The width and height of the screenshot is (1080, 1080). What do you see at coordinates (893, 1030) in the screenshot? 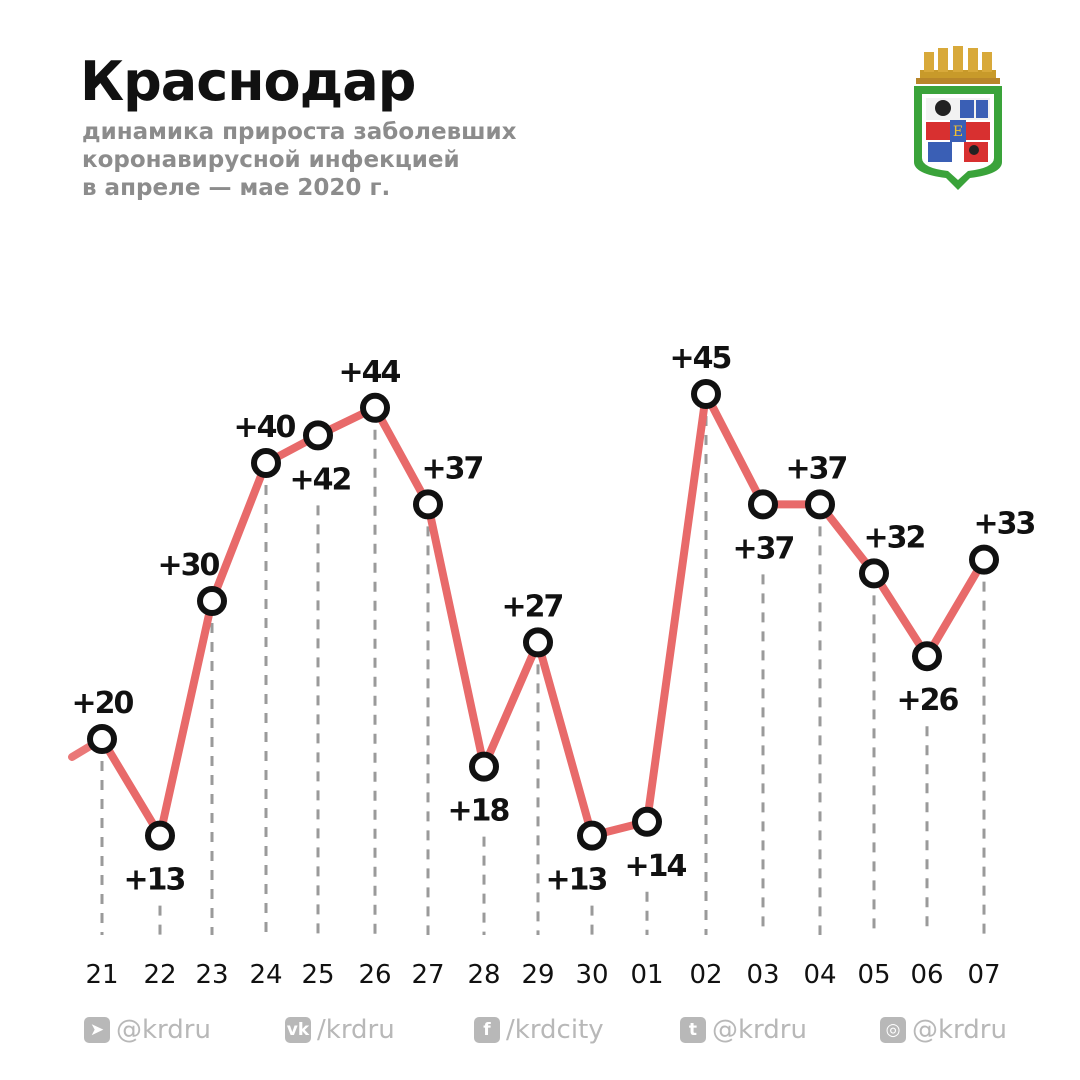
I see `instagram-icon: ◎` at bounding box center [893, 1030].